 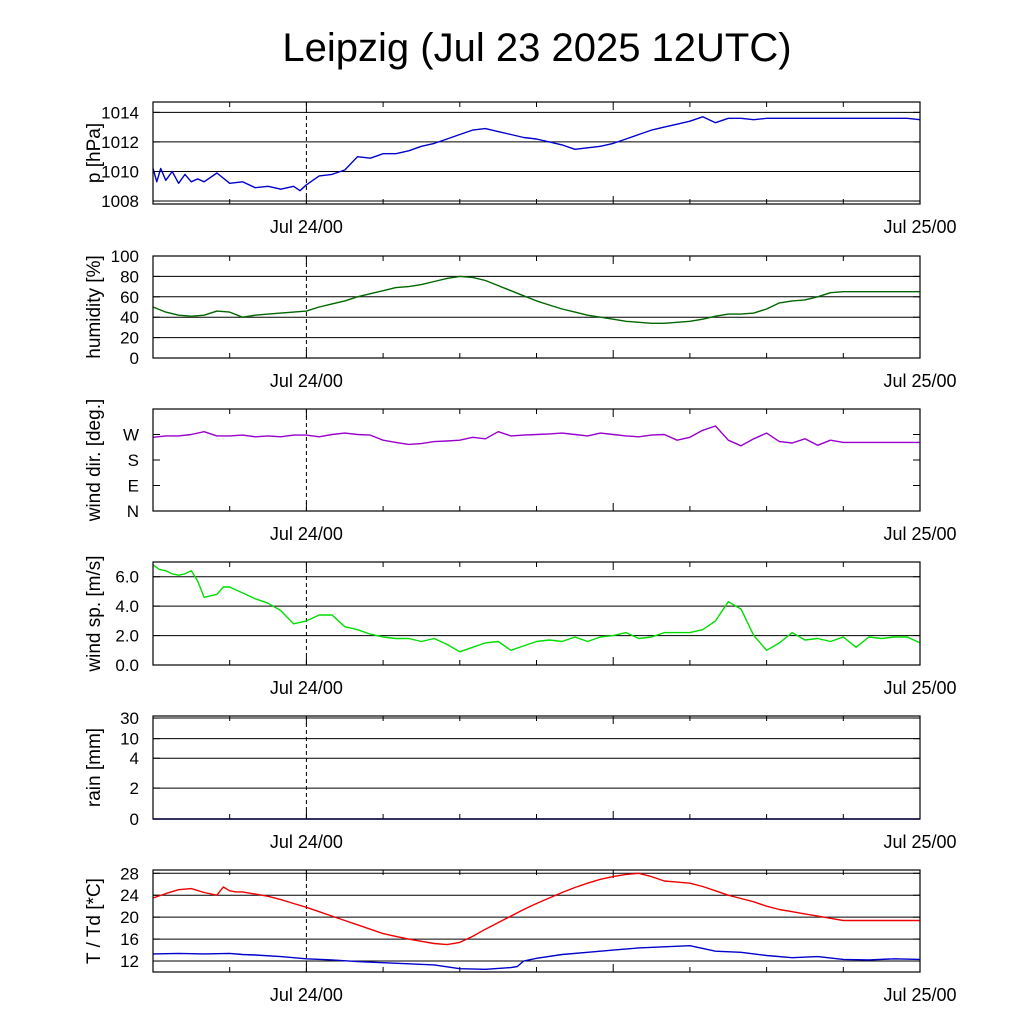 I want to click on y-tick-label: 0.0, so click(x=127, y=665).